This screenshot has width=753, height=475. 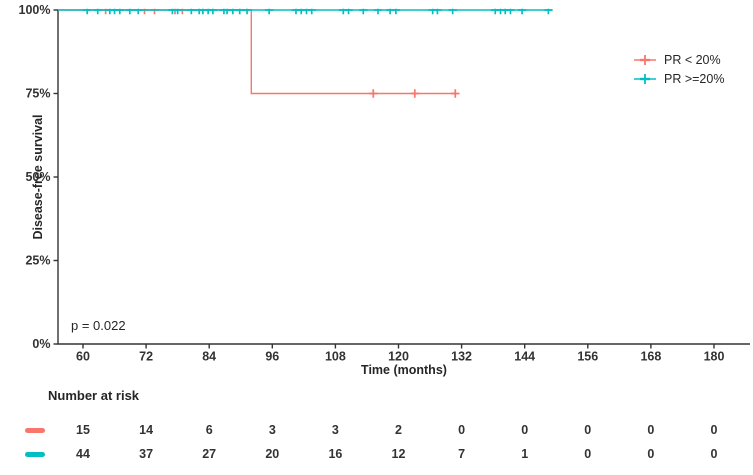 What do you see at coordinates (524, 357) in the screenshot?
I see `x-tick-label: 144` at bounding box center [524, 357].